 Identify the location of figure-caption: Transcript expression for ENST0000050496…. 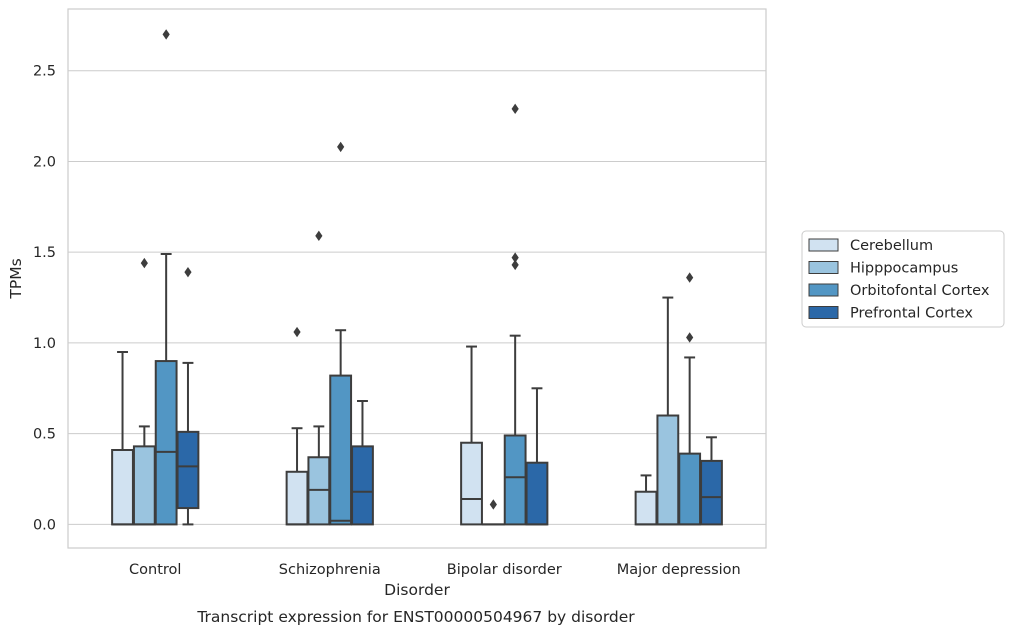
(415, 617).